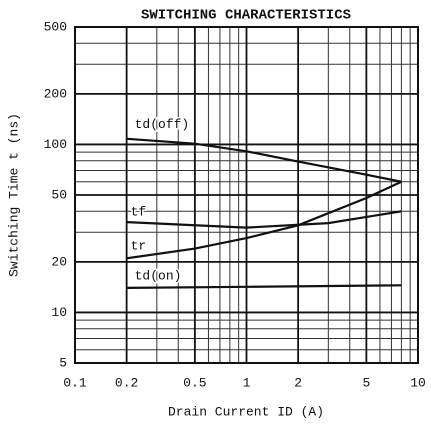 Image resolution: width=431 pixels, height=429 pixels. I want to click on y-tick-label: 100, so click(55, 144).